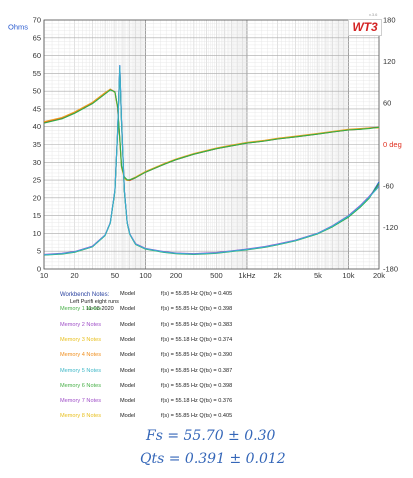 This screenshot has width=413, height=478. What do you see at coordinates (197, 324) in the screenshot?
I see `fs-qts-result: f(s) = 55.85 Hz Q(ts) = 0.383` at bounding box center [197, 324].